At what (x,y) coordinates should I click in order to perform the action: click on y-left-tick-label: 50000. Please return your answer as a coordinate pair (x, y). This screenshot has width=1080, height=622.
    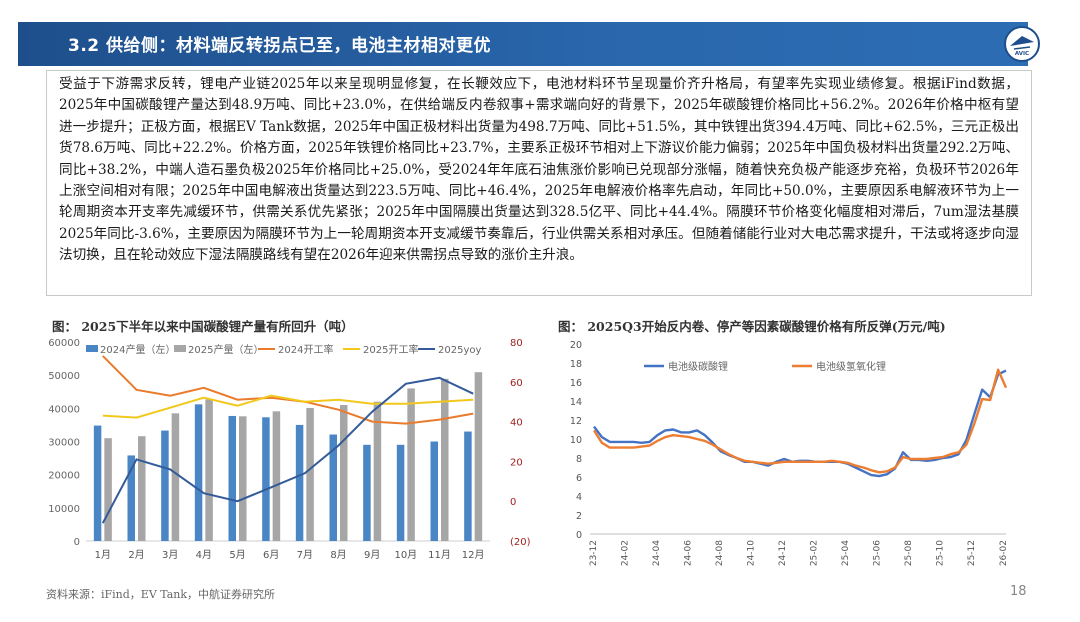
    Looking at the image, I should click on (64, 376).